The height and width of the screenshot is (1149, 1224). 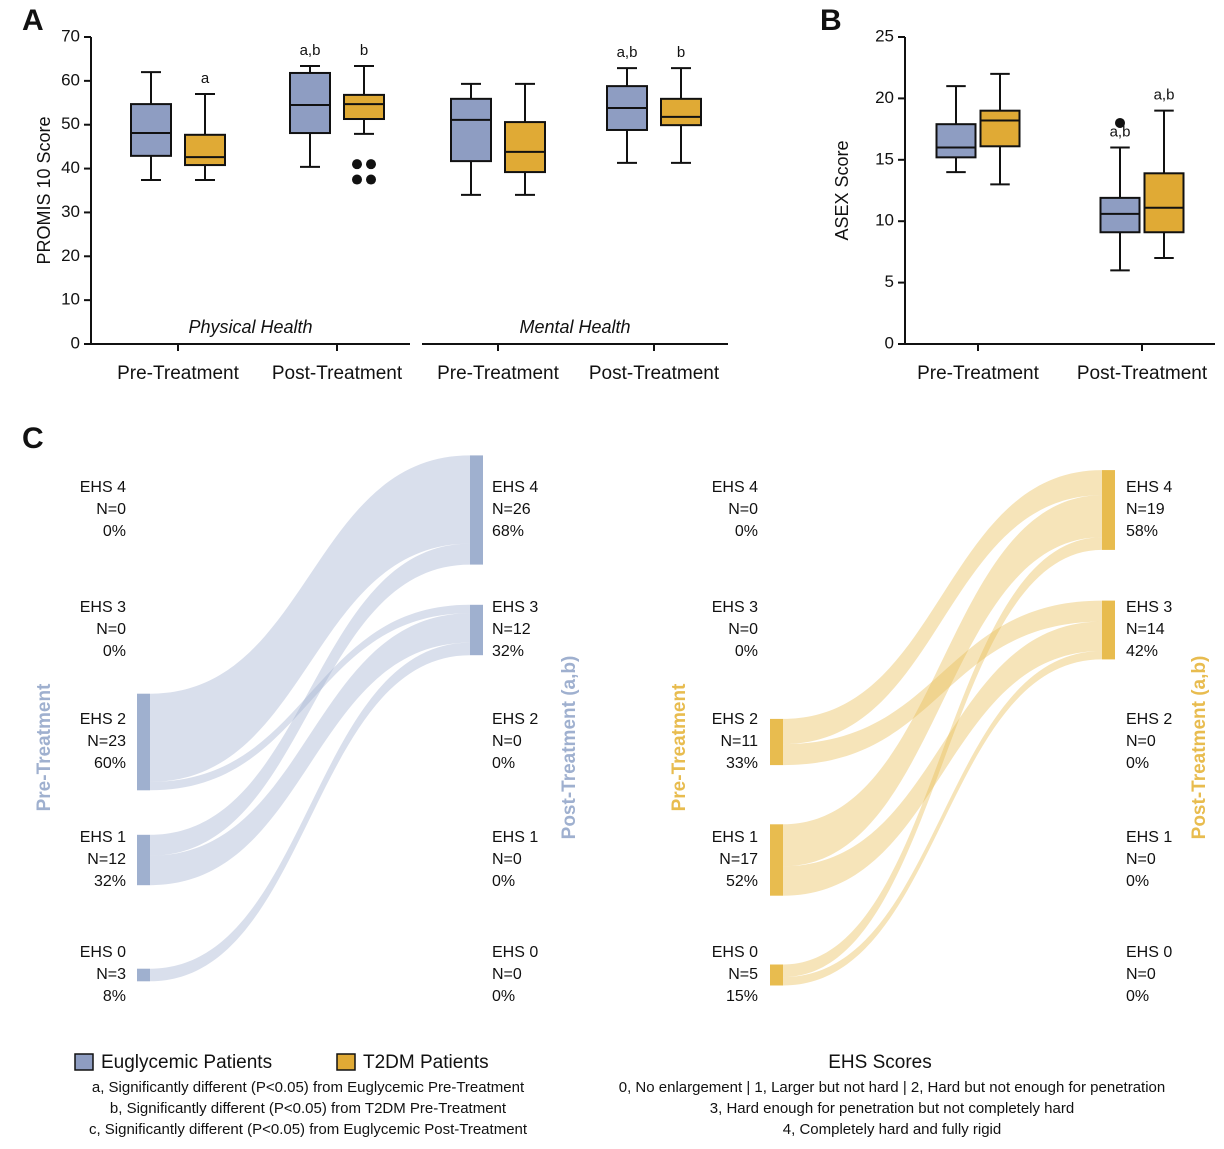 I want to click on node-label: N=11, so click(x=739, y=741).